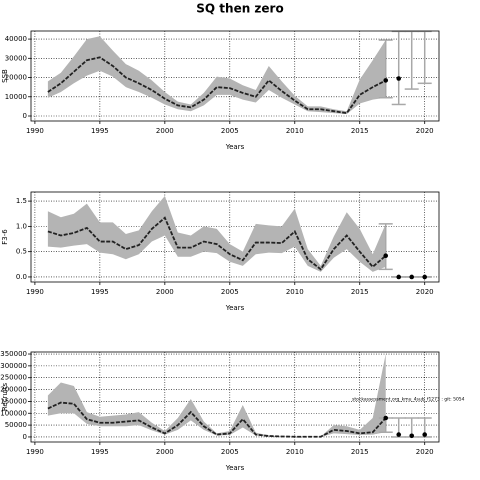 The image size is (480, 480). What do you see at coordinates (5, 396) in the screenshot?
I see `y-axis-label: Recruits` at bounding box center [5, 396].